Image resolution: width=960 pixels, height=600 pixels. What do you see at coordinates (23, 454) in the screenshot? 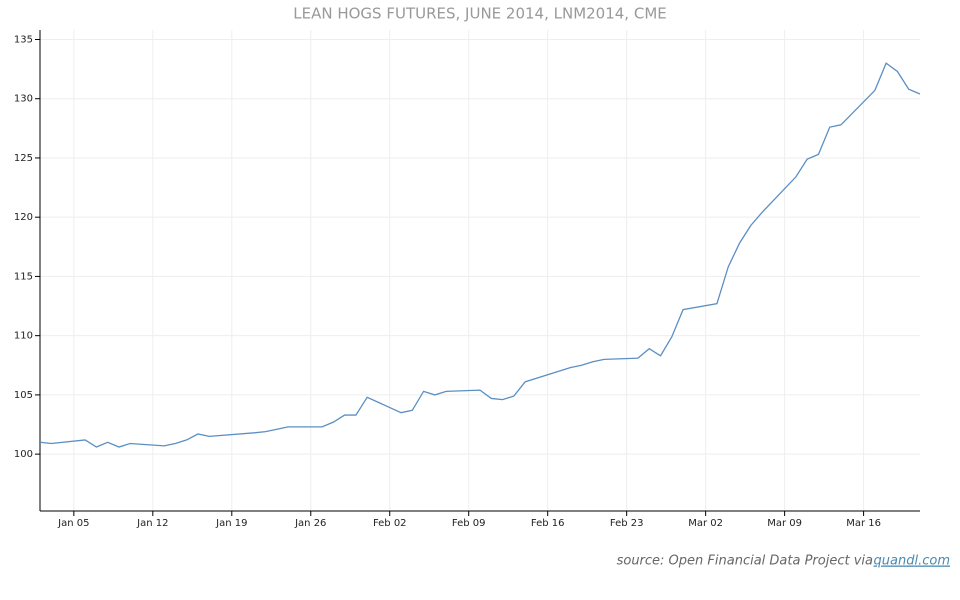
I see `y-tick-label: 100` at bounding box center [23, 454].